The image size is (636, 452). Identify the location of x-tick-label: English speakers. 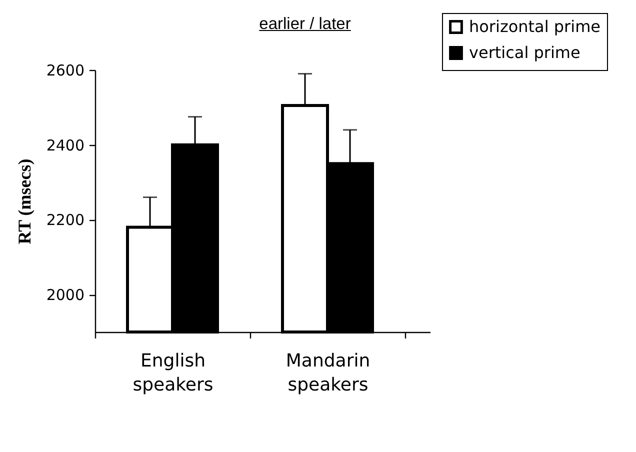
(173, 373).